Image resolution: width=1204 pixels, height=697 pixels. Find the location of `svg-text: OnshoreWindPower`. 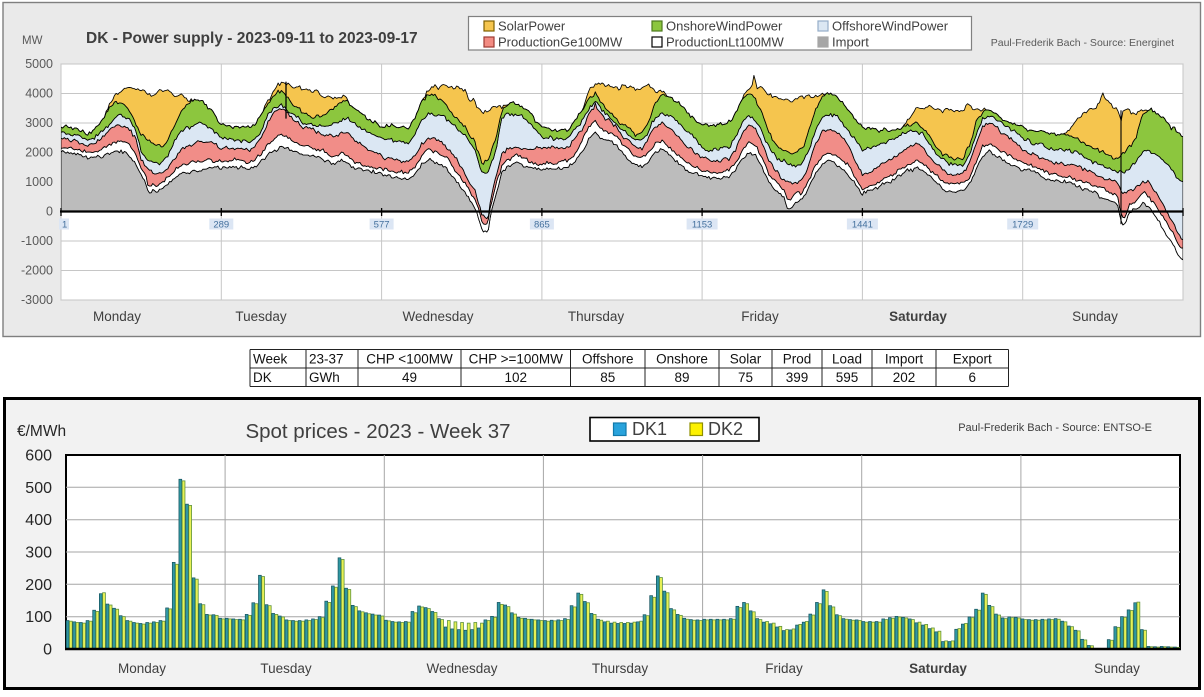

svg-text: OnshoreWindPower is located at coordinates (724, 26).